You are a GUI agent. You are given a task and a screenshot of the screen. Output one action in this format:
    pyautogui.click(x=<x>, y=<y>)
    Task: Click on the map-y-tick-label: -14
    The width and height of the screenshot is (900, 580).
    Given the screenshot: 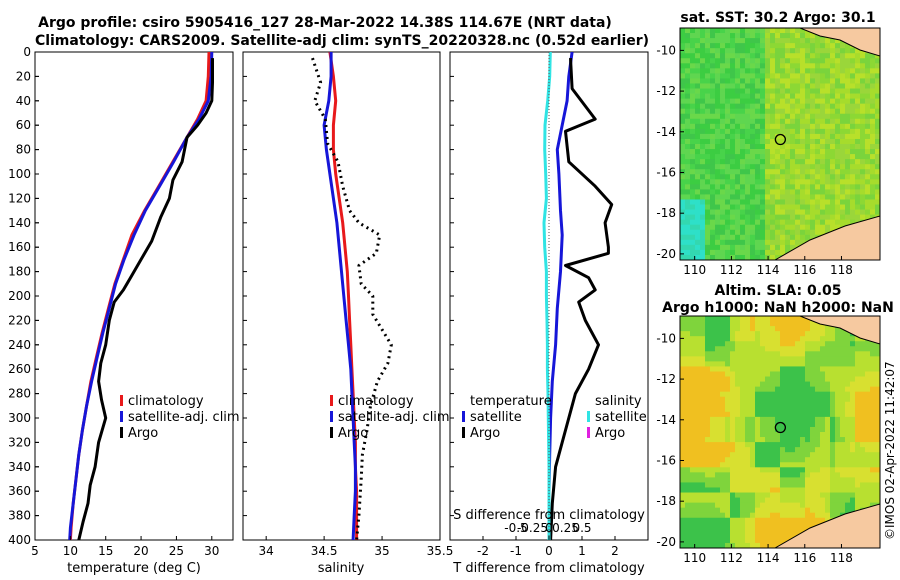 What is the action you would take?
    pyautogui.click(x=666, y=420)
    